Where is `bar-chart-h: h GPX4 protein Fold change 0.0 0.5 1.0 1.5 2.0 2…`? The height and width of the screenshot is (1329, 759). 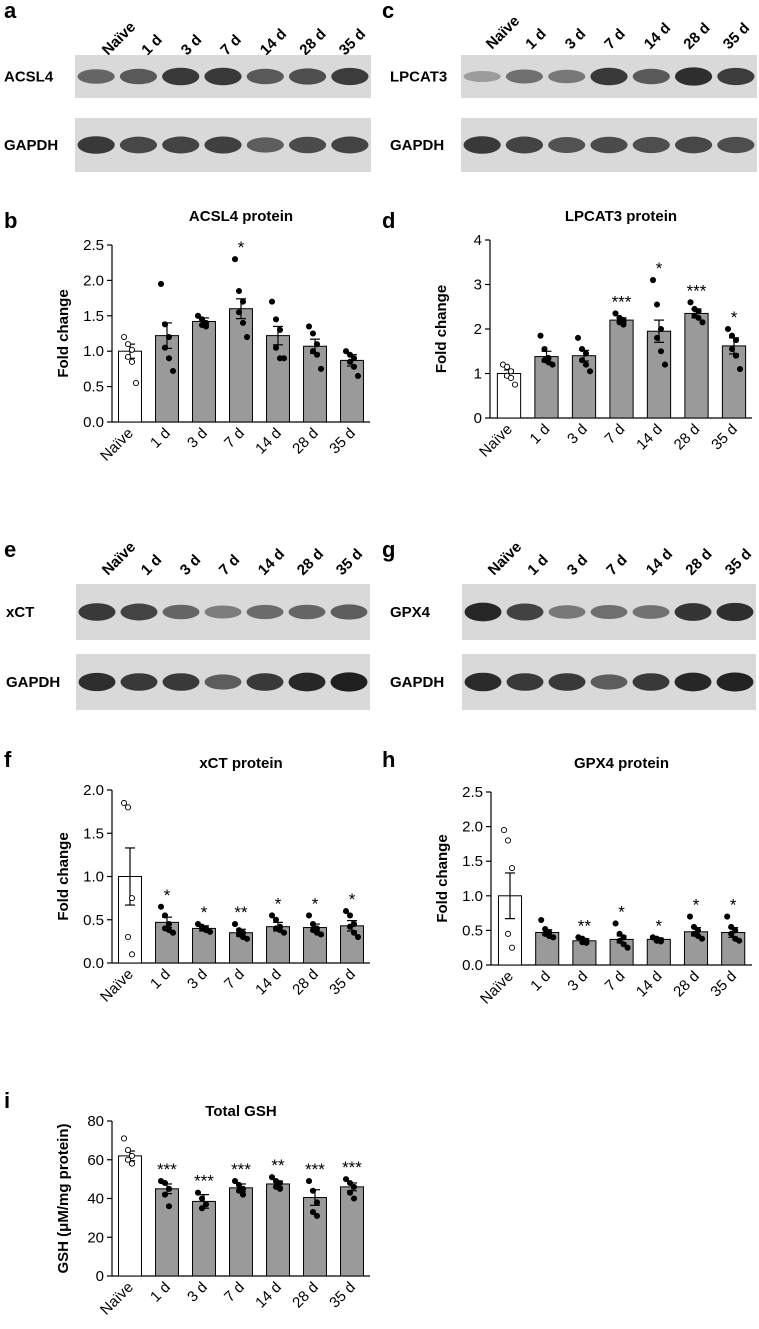
bar-chart-h: h GPX4 protein Fold change 0.0 0.5 1.0 1.5 2.0 2… is located at coordinates (567, 877).